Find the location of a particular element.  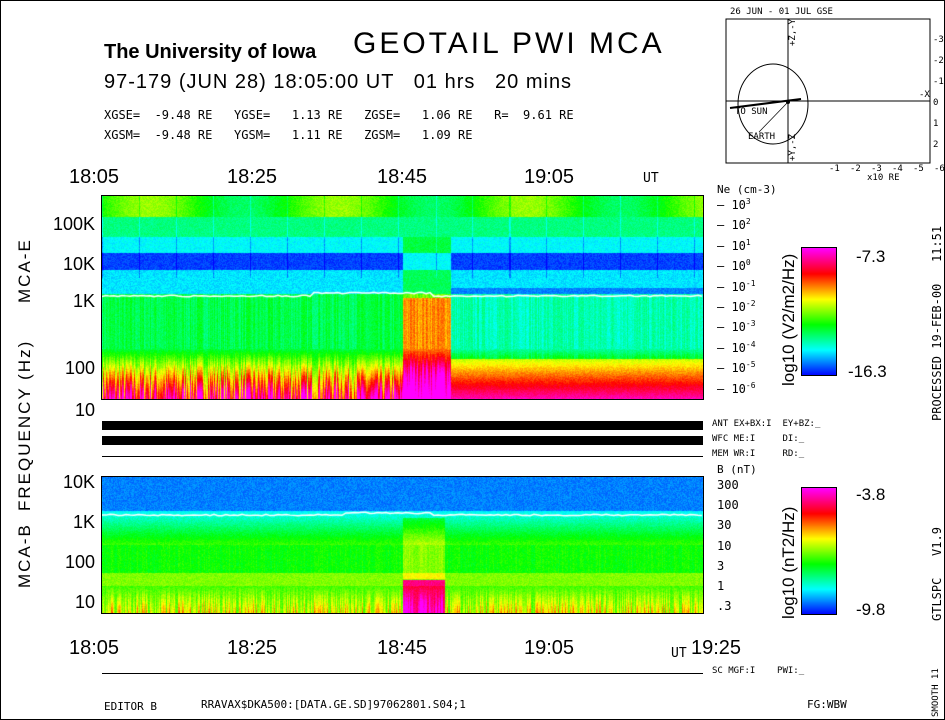

orbit-plot is located at coordinates (828, 91).